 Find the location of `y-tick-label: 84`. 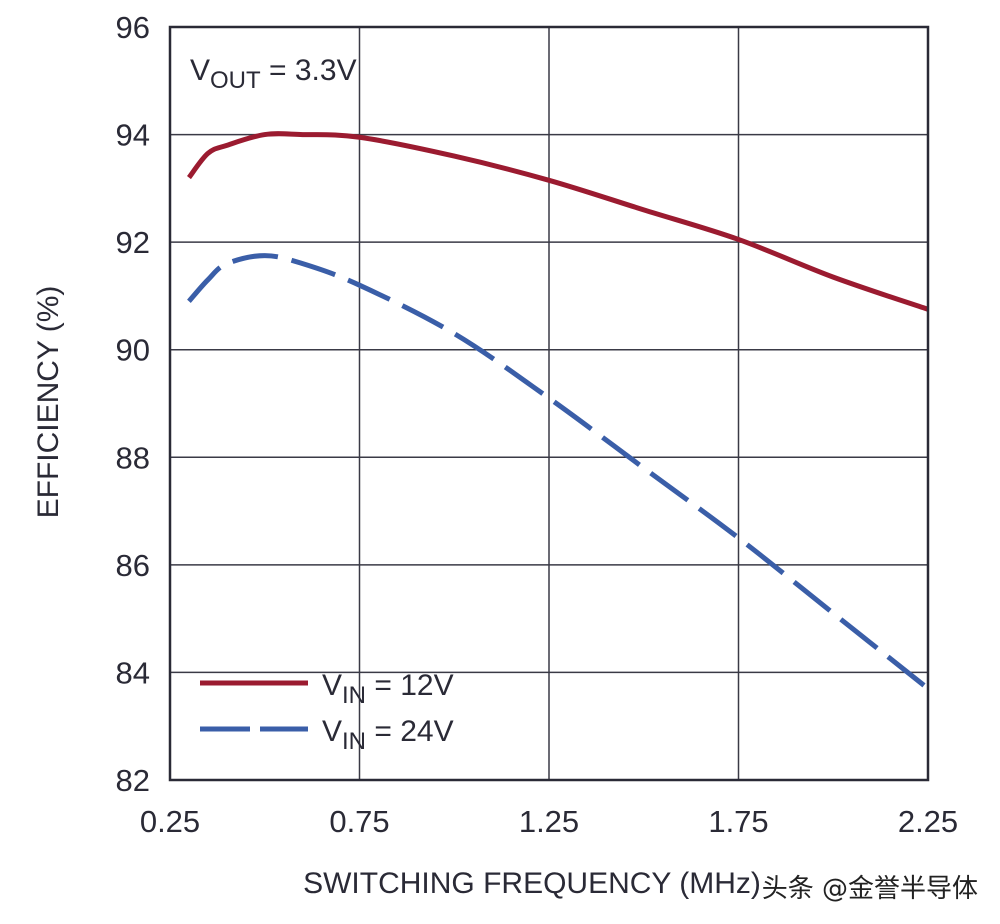

y-tick-label: 84 is located at coordinates (133, 672).